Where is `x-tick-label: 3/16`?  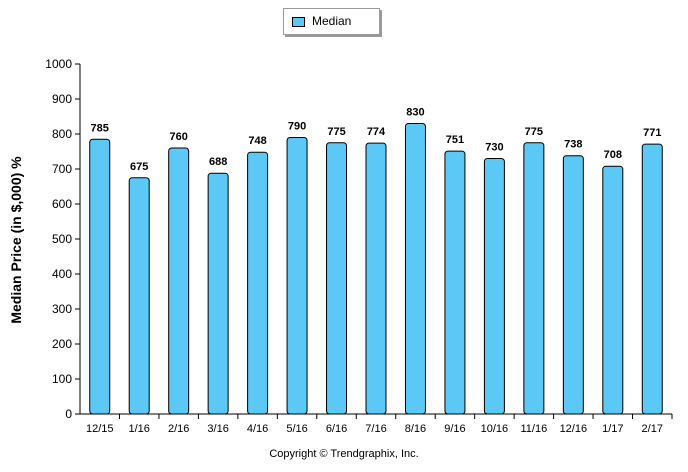
x-tick-label: 3/16 is located at coordinates (217, 429).